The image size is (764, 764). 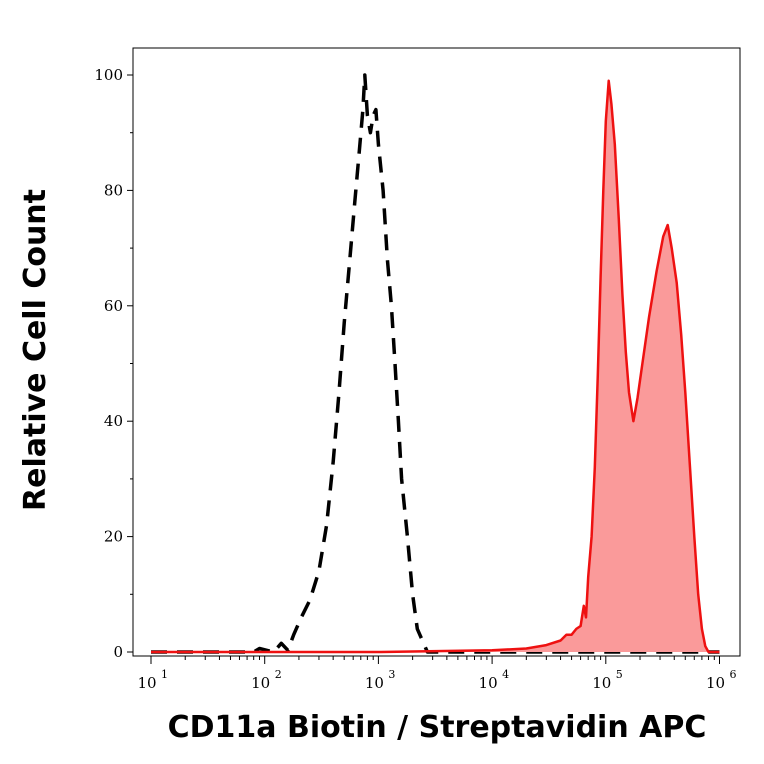 I want to click on y-tick-label: 80, so click(x=113, y=190).